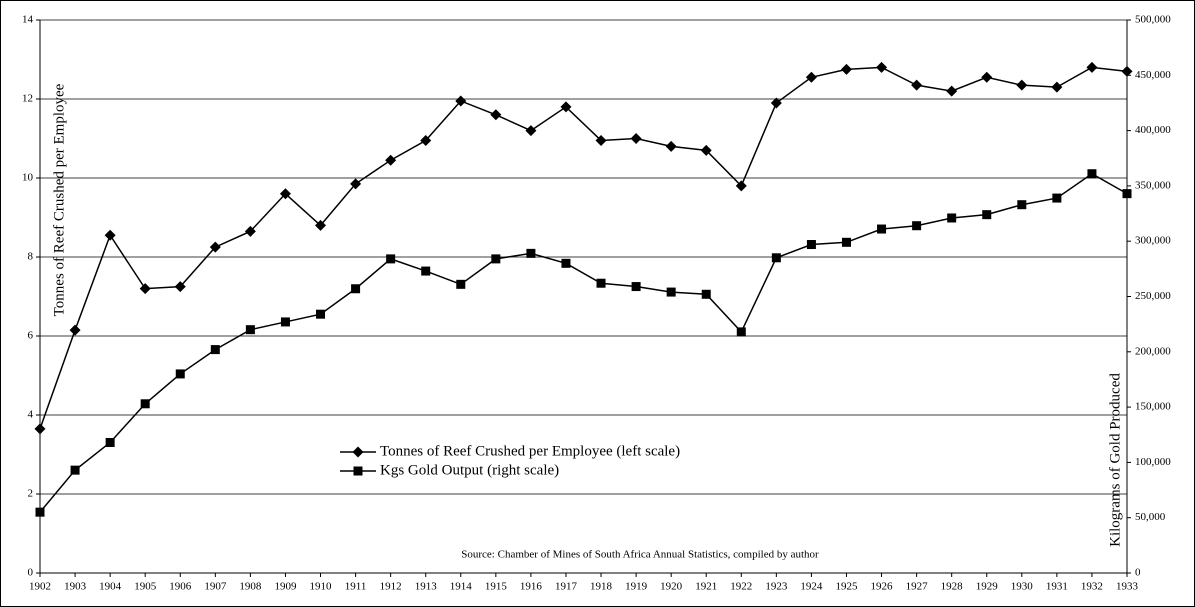 The image size is (1195, 607). Describe the element at coordinates (31, 573) in the screenshot. I see `y-tick-label: 0` at that location.